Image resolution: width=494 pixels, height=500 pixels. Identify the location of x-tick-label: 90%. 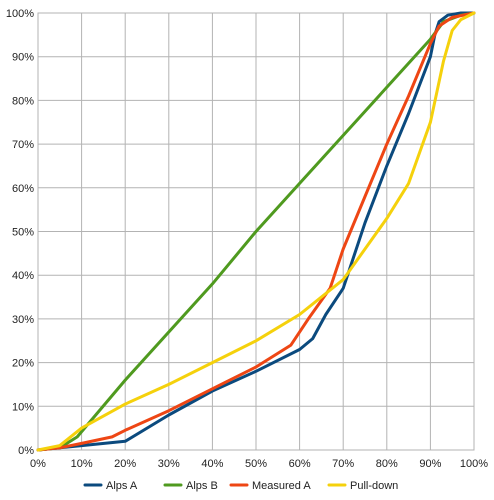
(430, 464).